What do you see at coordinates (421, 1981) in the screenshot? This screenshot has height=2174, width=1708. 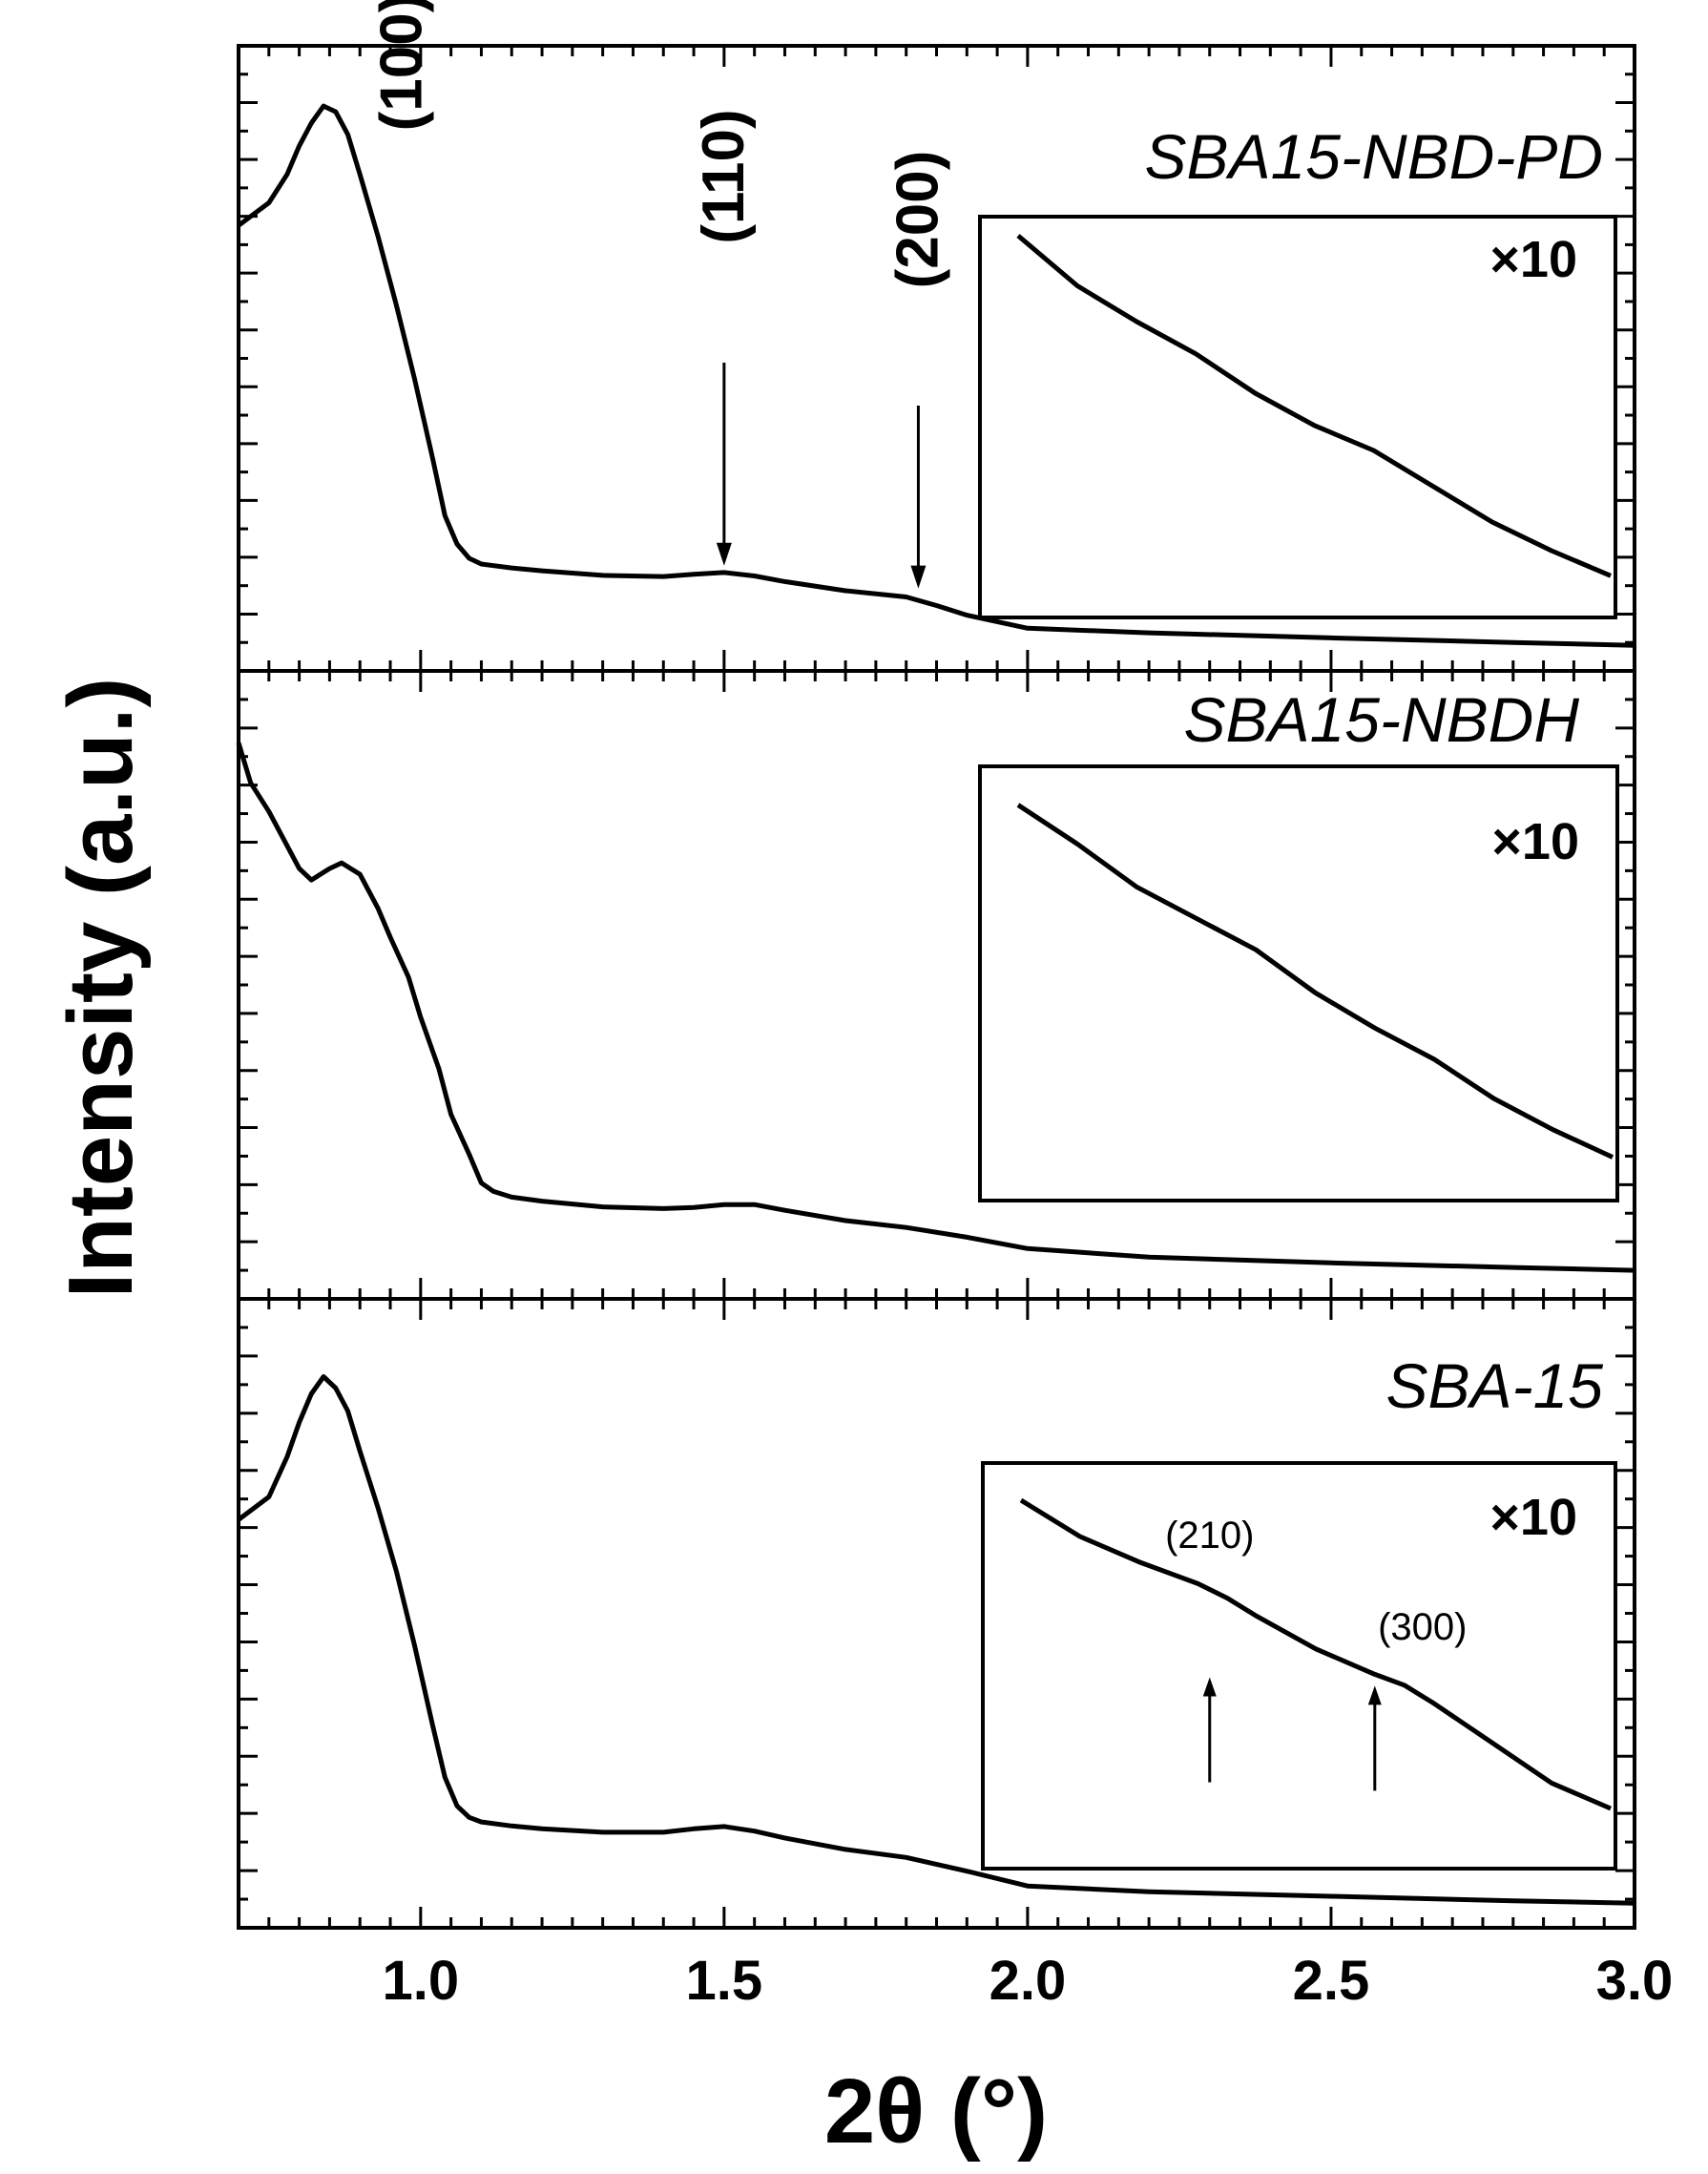 I see `x-tick-label: 1.0` at bounding box center [421, 1981].